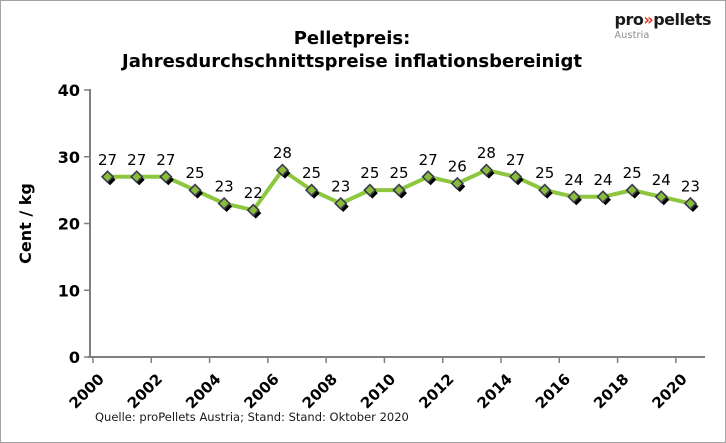  What do you see at coordinates (25, 223) in the screenshot?
I see `y-axis-title: Cent / kg` at bounding box center [25, 223].